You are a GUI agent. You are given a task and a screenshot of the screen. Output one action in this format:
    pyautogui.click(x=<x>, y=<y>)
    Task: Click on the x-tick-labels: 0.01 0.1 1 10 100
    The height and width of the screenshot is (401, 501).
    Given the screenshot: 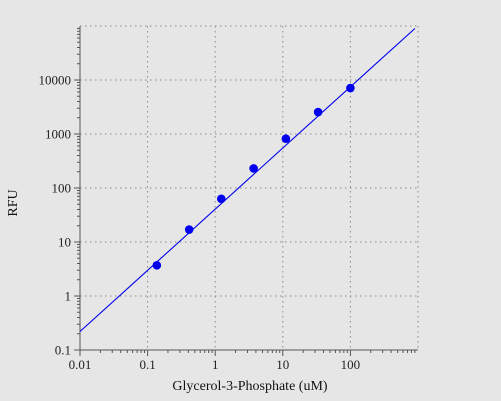 What is the action you would take?
    pyautogui.click(x=215, y=364)
    